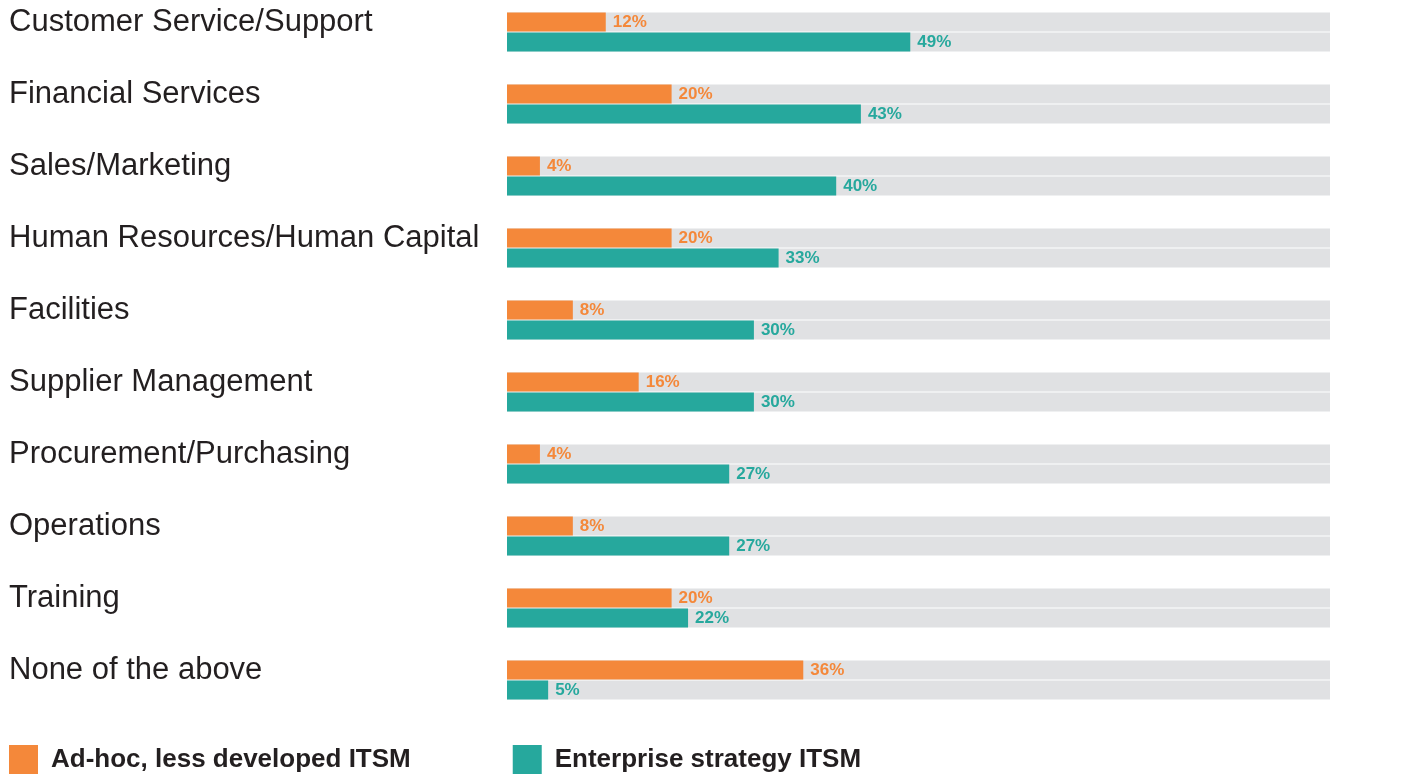 The image size is (1403, 776). What do you see at coordinates (161, 380) in the screenshot?
I see `y-tick-label: Supplier Management` at bounding box center [161, 380].